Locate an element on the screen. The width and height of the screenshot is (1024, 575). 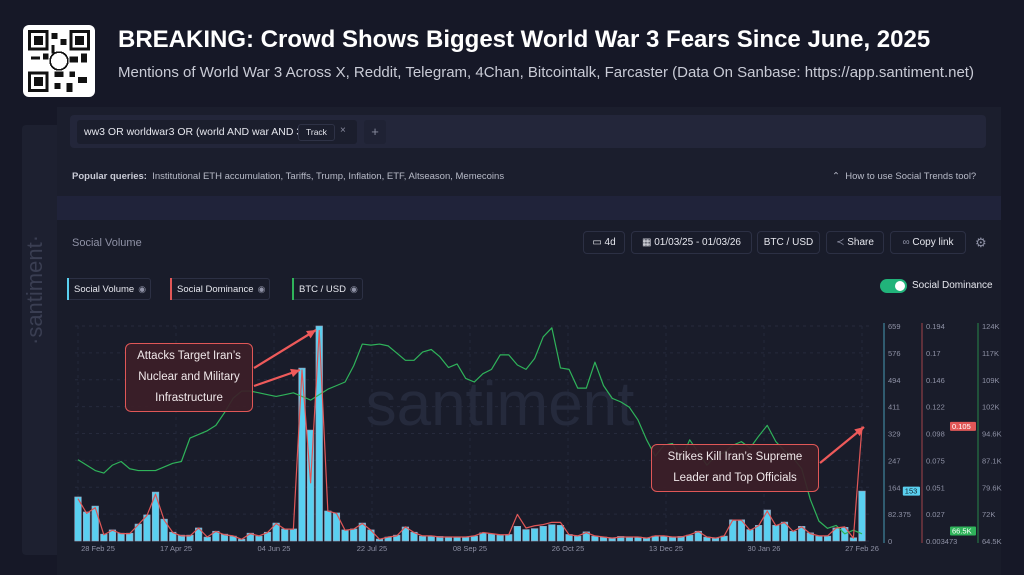
y-tick-label: 0.194 is located at coordinates (935, 326).